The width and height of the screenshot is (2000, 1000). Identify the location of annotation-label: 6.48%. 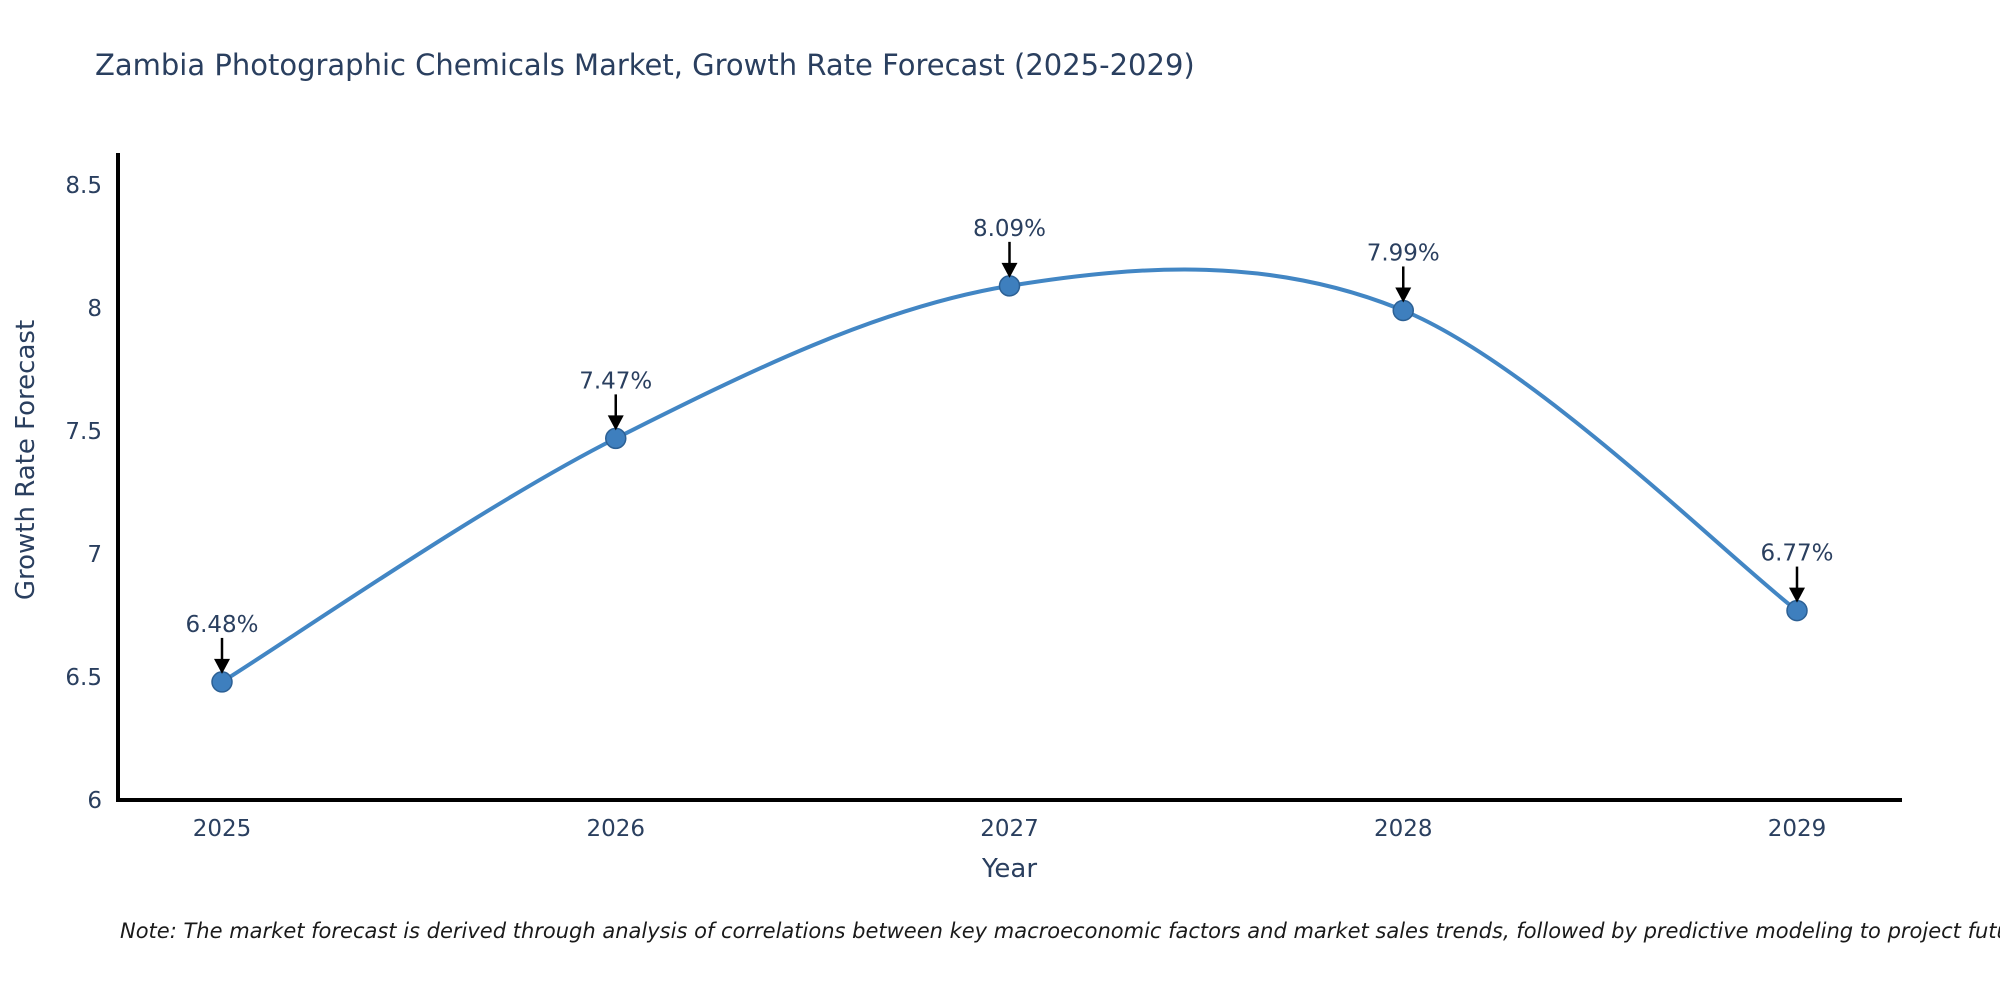
(221, 625).